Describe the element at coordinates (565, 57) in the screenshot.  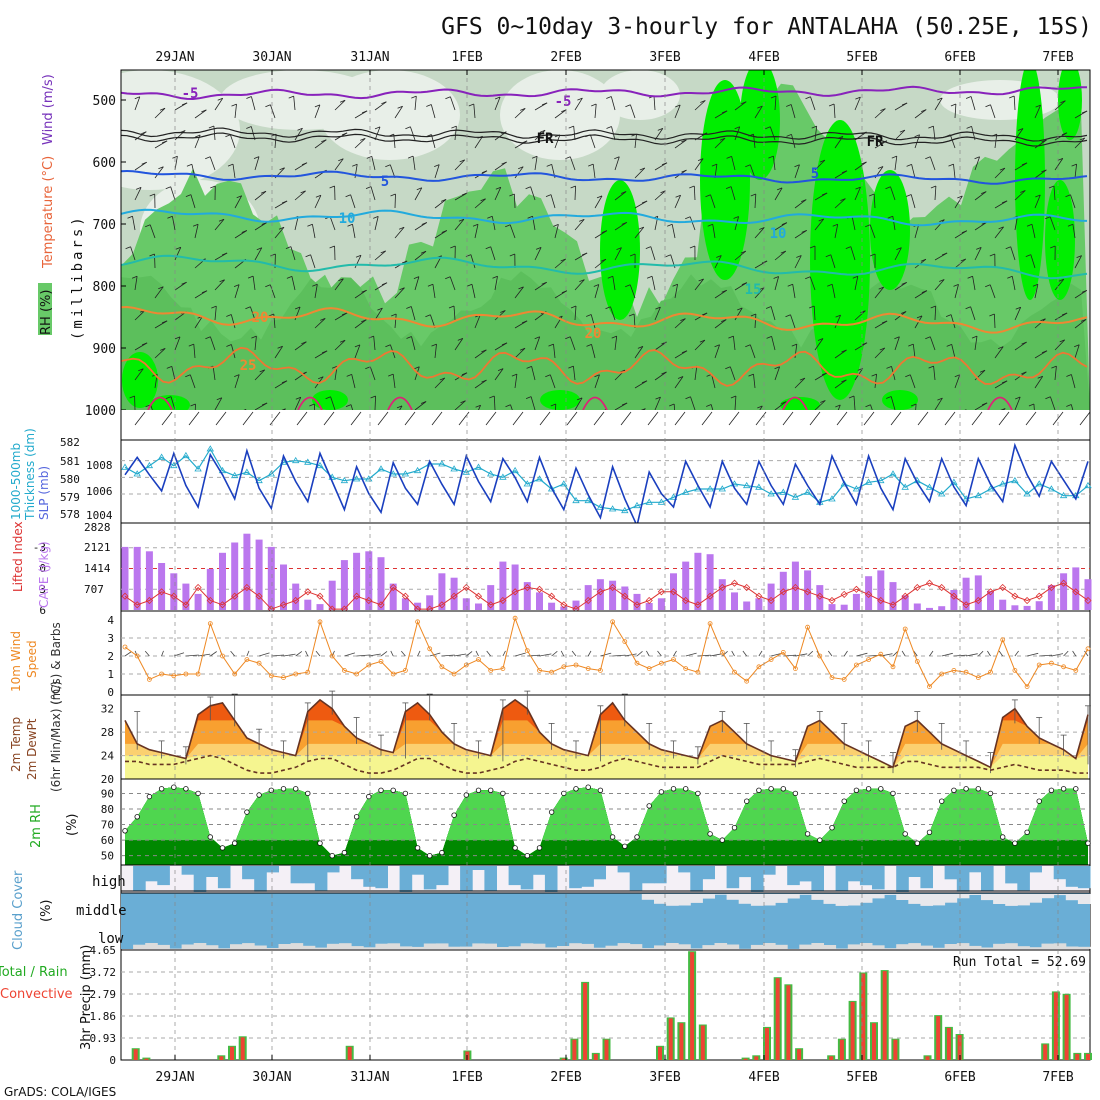
I see `date-label-top: 2FEB` at that location.